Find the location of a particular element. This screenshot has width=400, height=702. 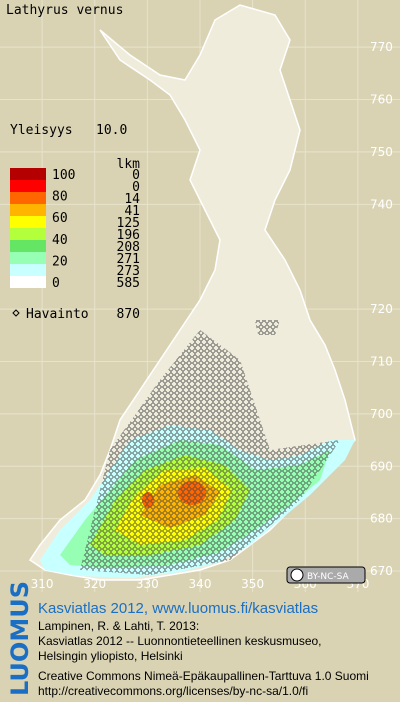

x-tick-label: 320 is located at coordinates (94, 584).